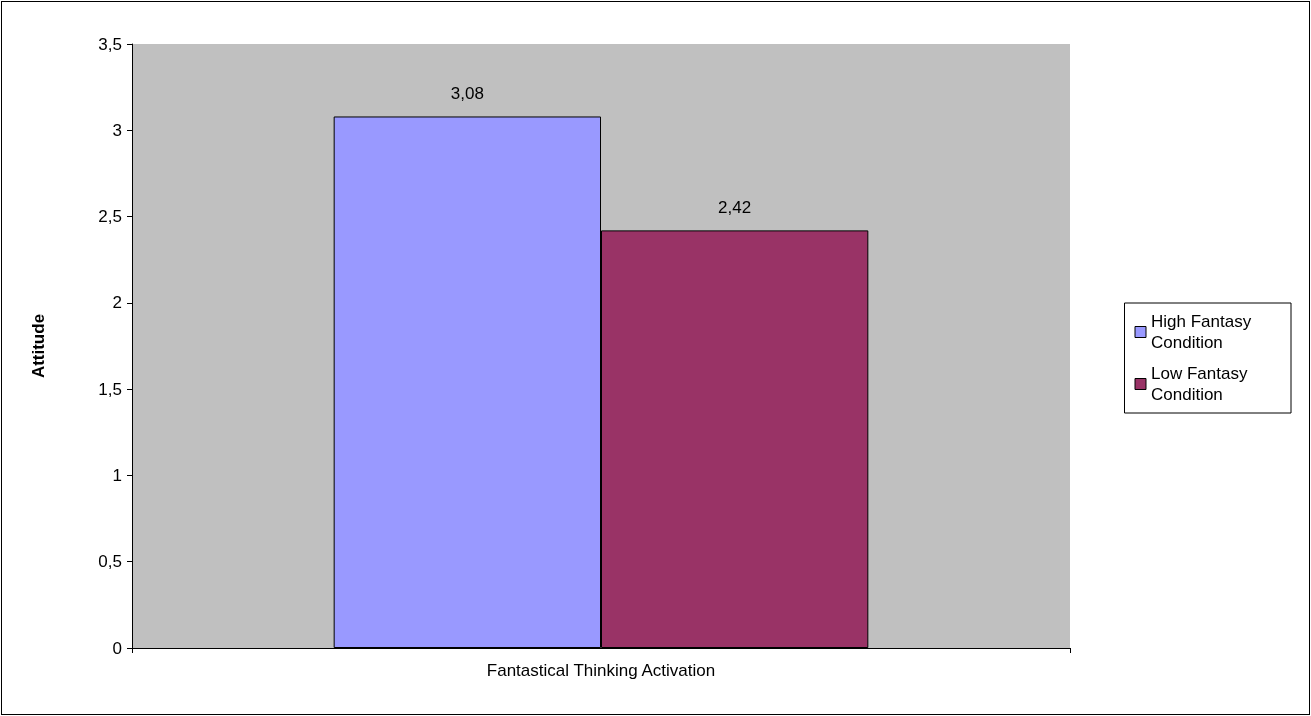 This screenshot has width=1311, height=716. What do you see at coordinates (117, 648) in the screenshot?
I see `y-tick-label: 0` at bounding box center [117, 648].